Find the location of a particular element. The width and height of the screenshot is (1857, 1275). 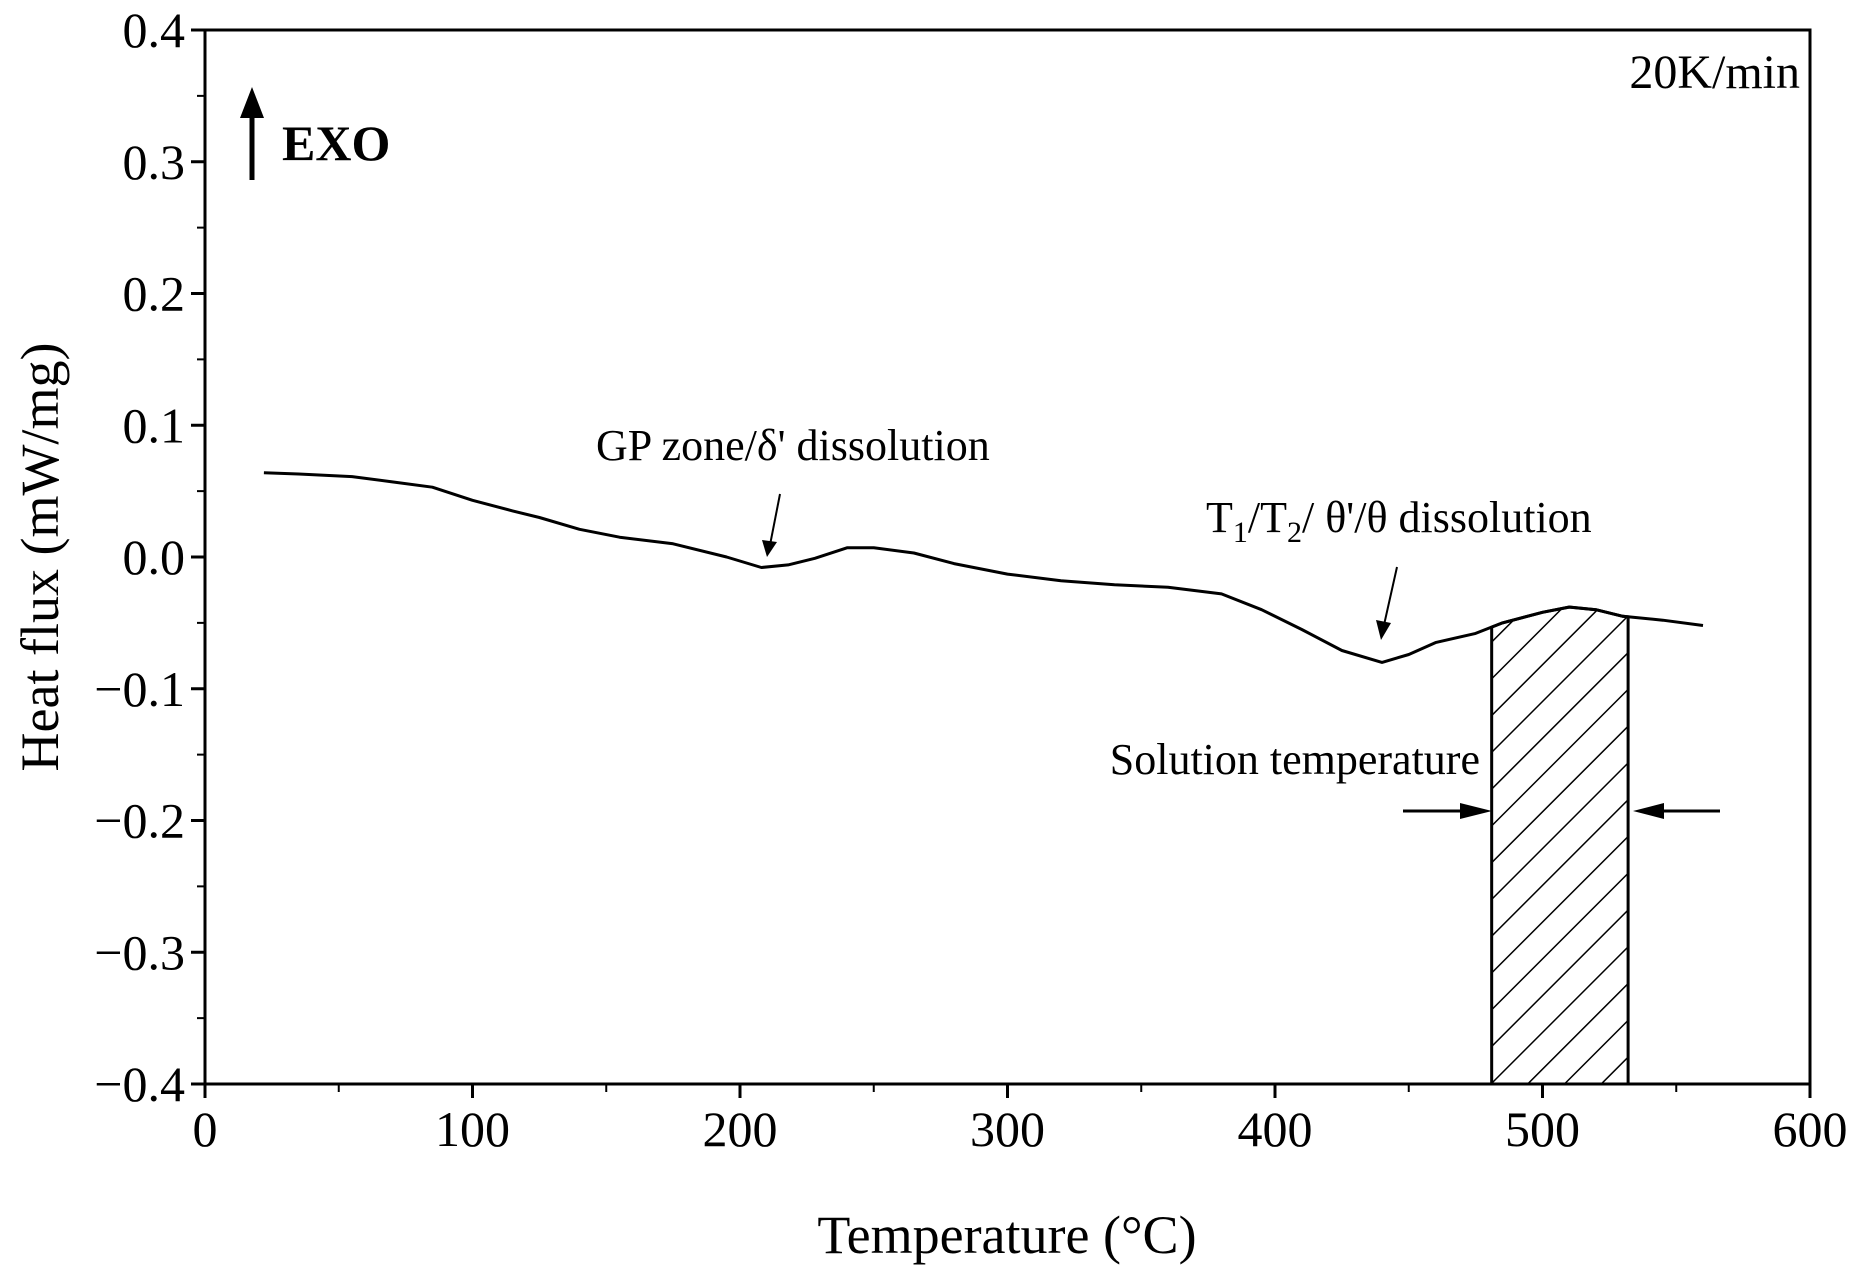

peak1-annotation: GP zone/δ' dissolution is located at coordinates (793, 445).